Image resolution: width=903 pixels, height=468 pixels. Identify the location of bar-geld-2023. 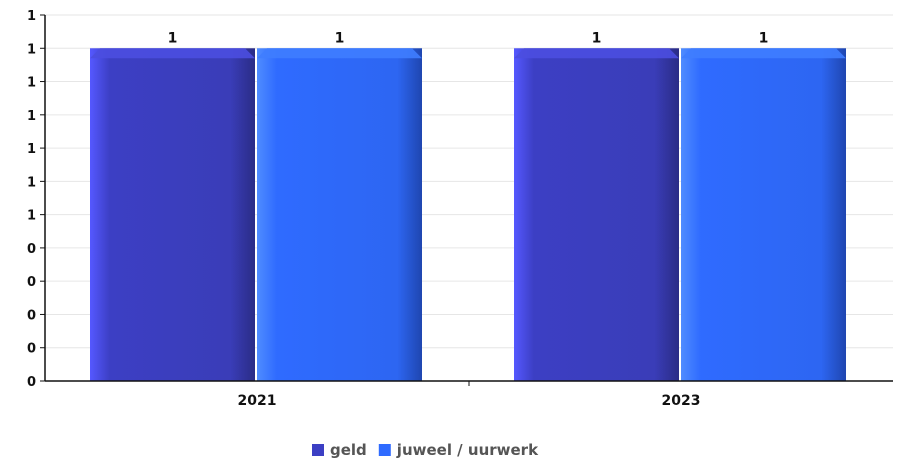
(596, 214).